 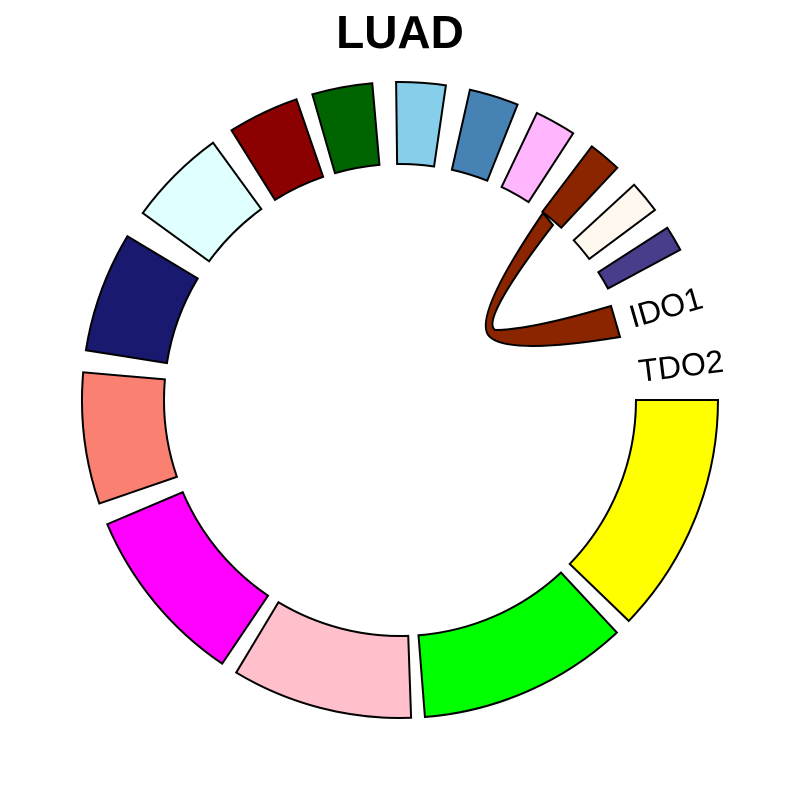 What do you see at coordinates (400, 32) in the screenshot?
I see `diagram-title: LUAD` at bounding box center [400, 32].